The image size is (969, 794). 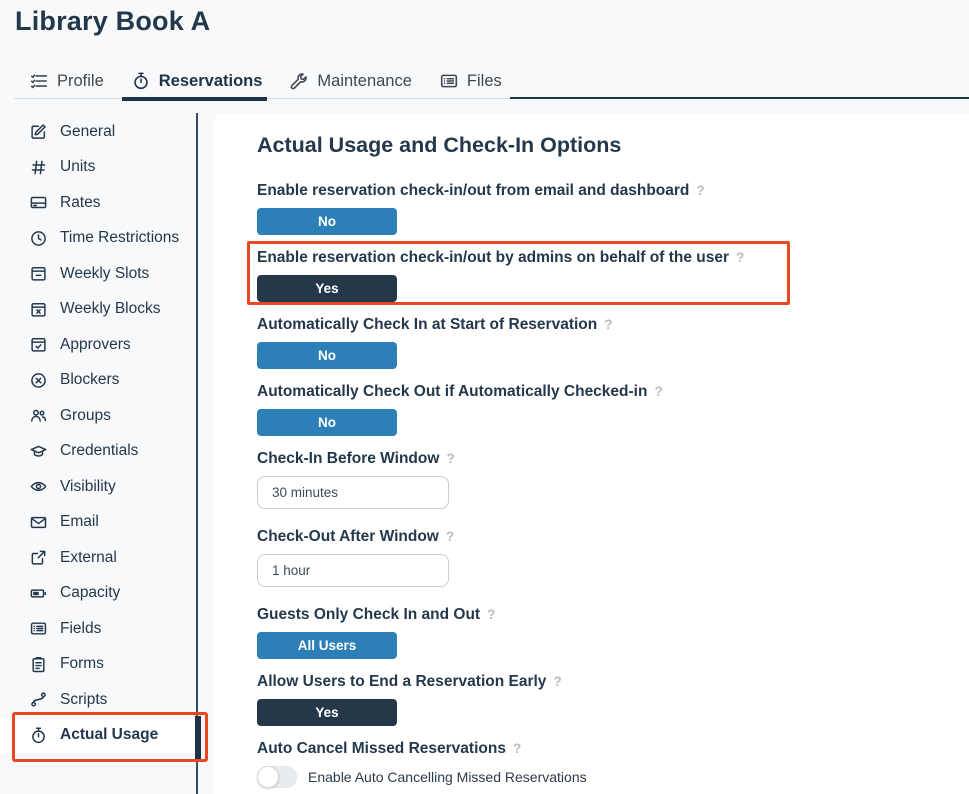 I want to click on checkout-after-window-select: 1 hour, so click(x=353, y=570).